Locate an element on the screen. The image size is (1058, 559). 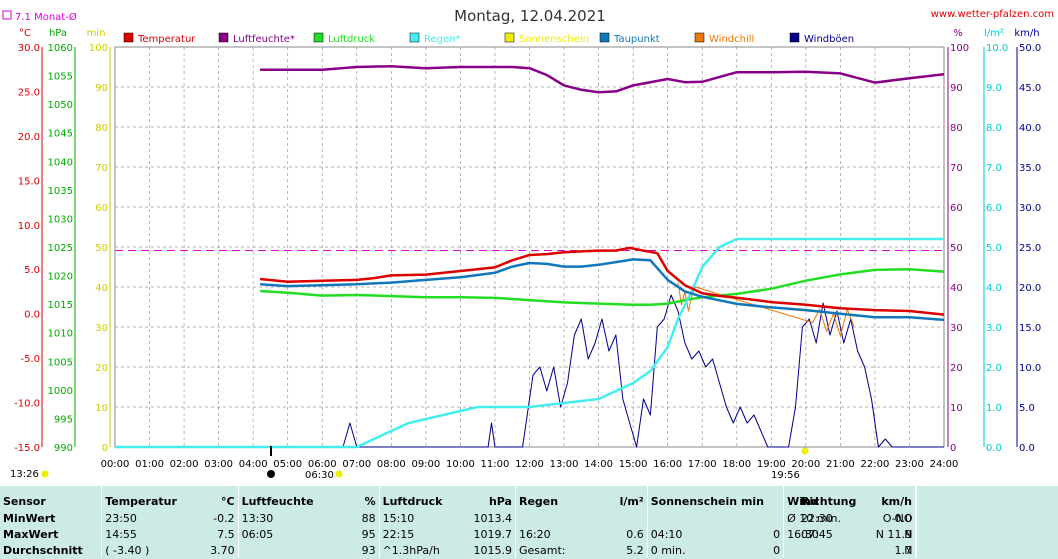
rain-tick-label: 2.0 is located at coordinates (994, 368).